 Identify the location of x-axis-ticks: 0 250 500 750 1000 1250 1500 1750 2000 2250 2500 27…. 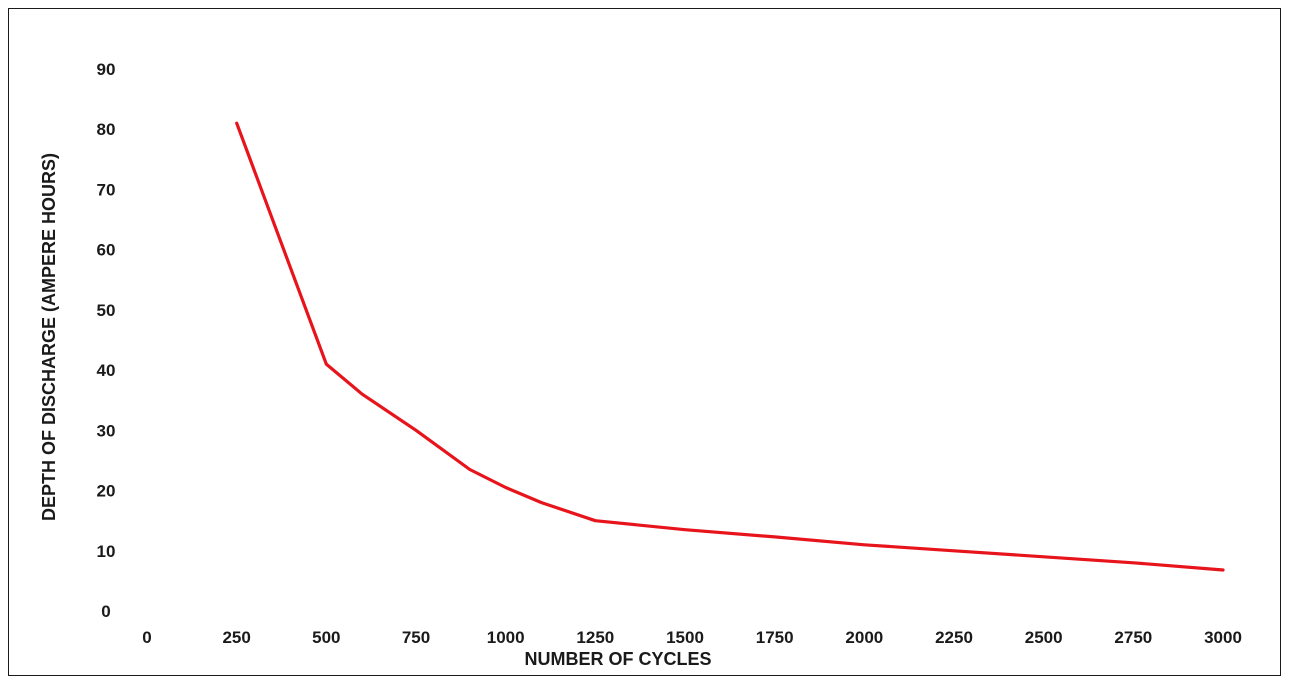
(692, 637).